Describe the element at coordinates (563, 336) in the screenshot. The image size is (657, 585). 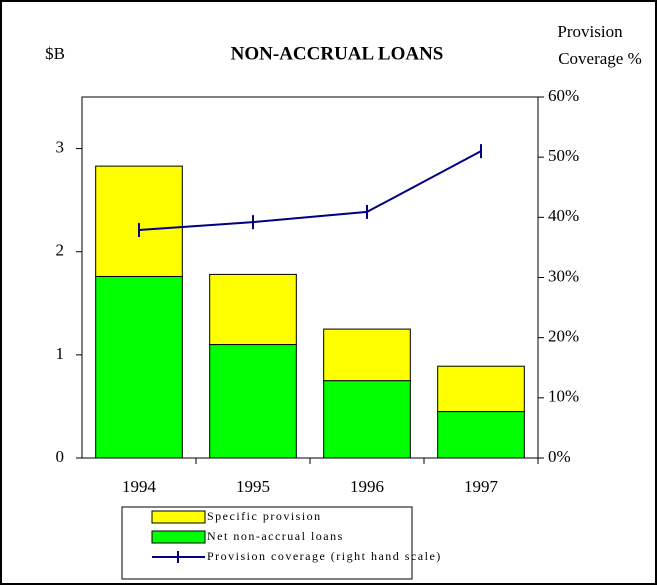
I see `y2-tick-label: 20%` at that location.